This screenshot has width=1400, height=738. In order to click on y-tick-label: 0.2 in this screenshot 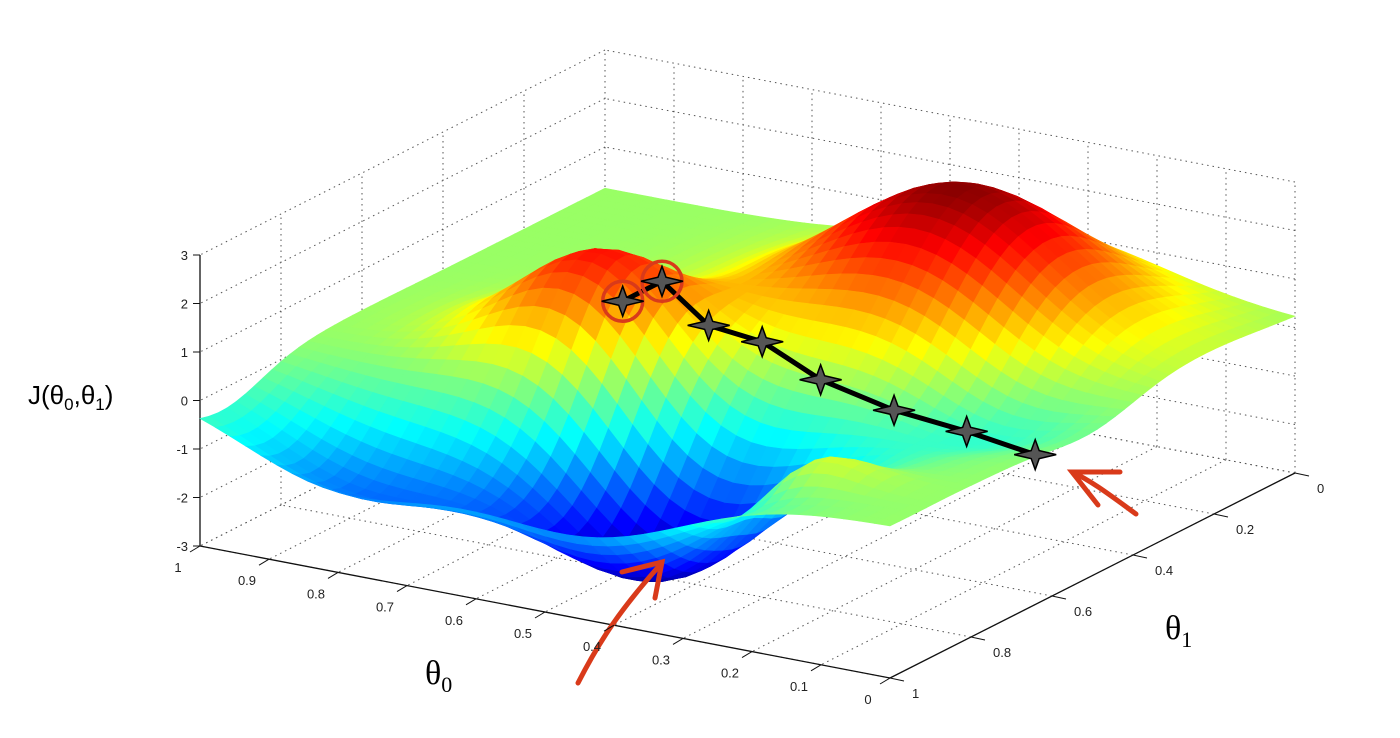, I will do `click(1245, 529)`.